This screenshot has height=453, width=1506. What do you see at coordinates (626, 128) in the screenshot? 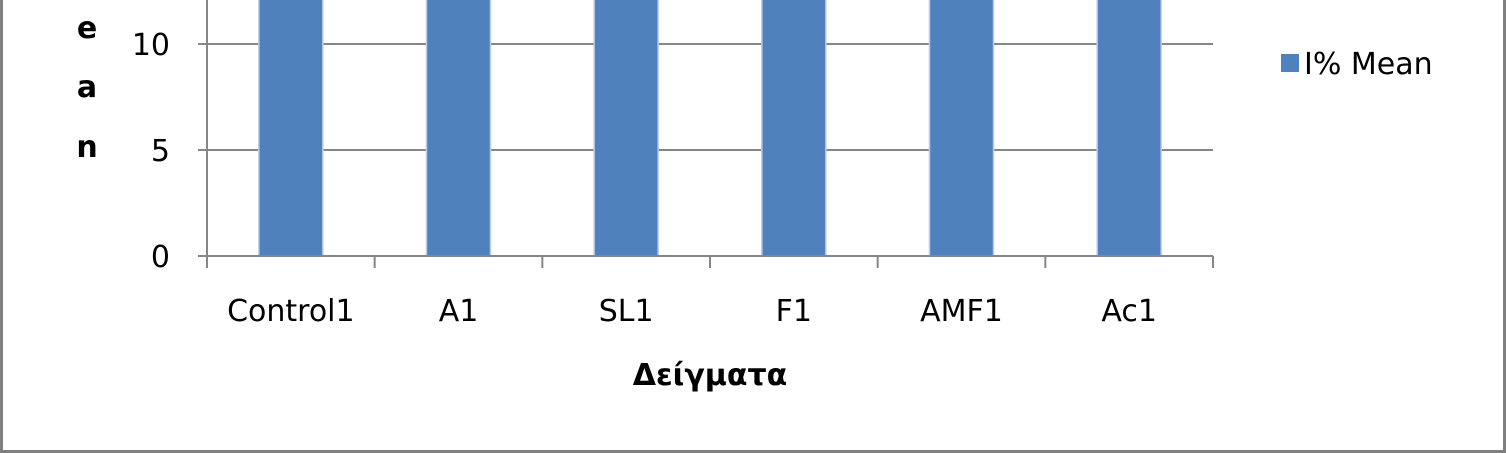
I see `bar-sl1` at bounding box center [626, 128].